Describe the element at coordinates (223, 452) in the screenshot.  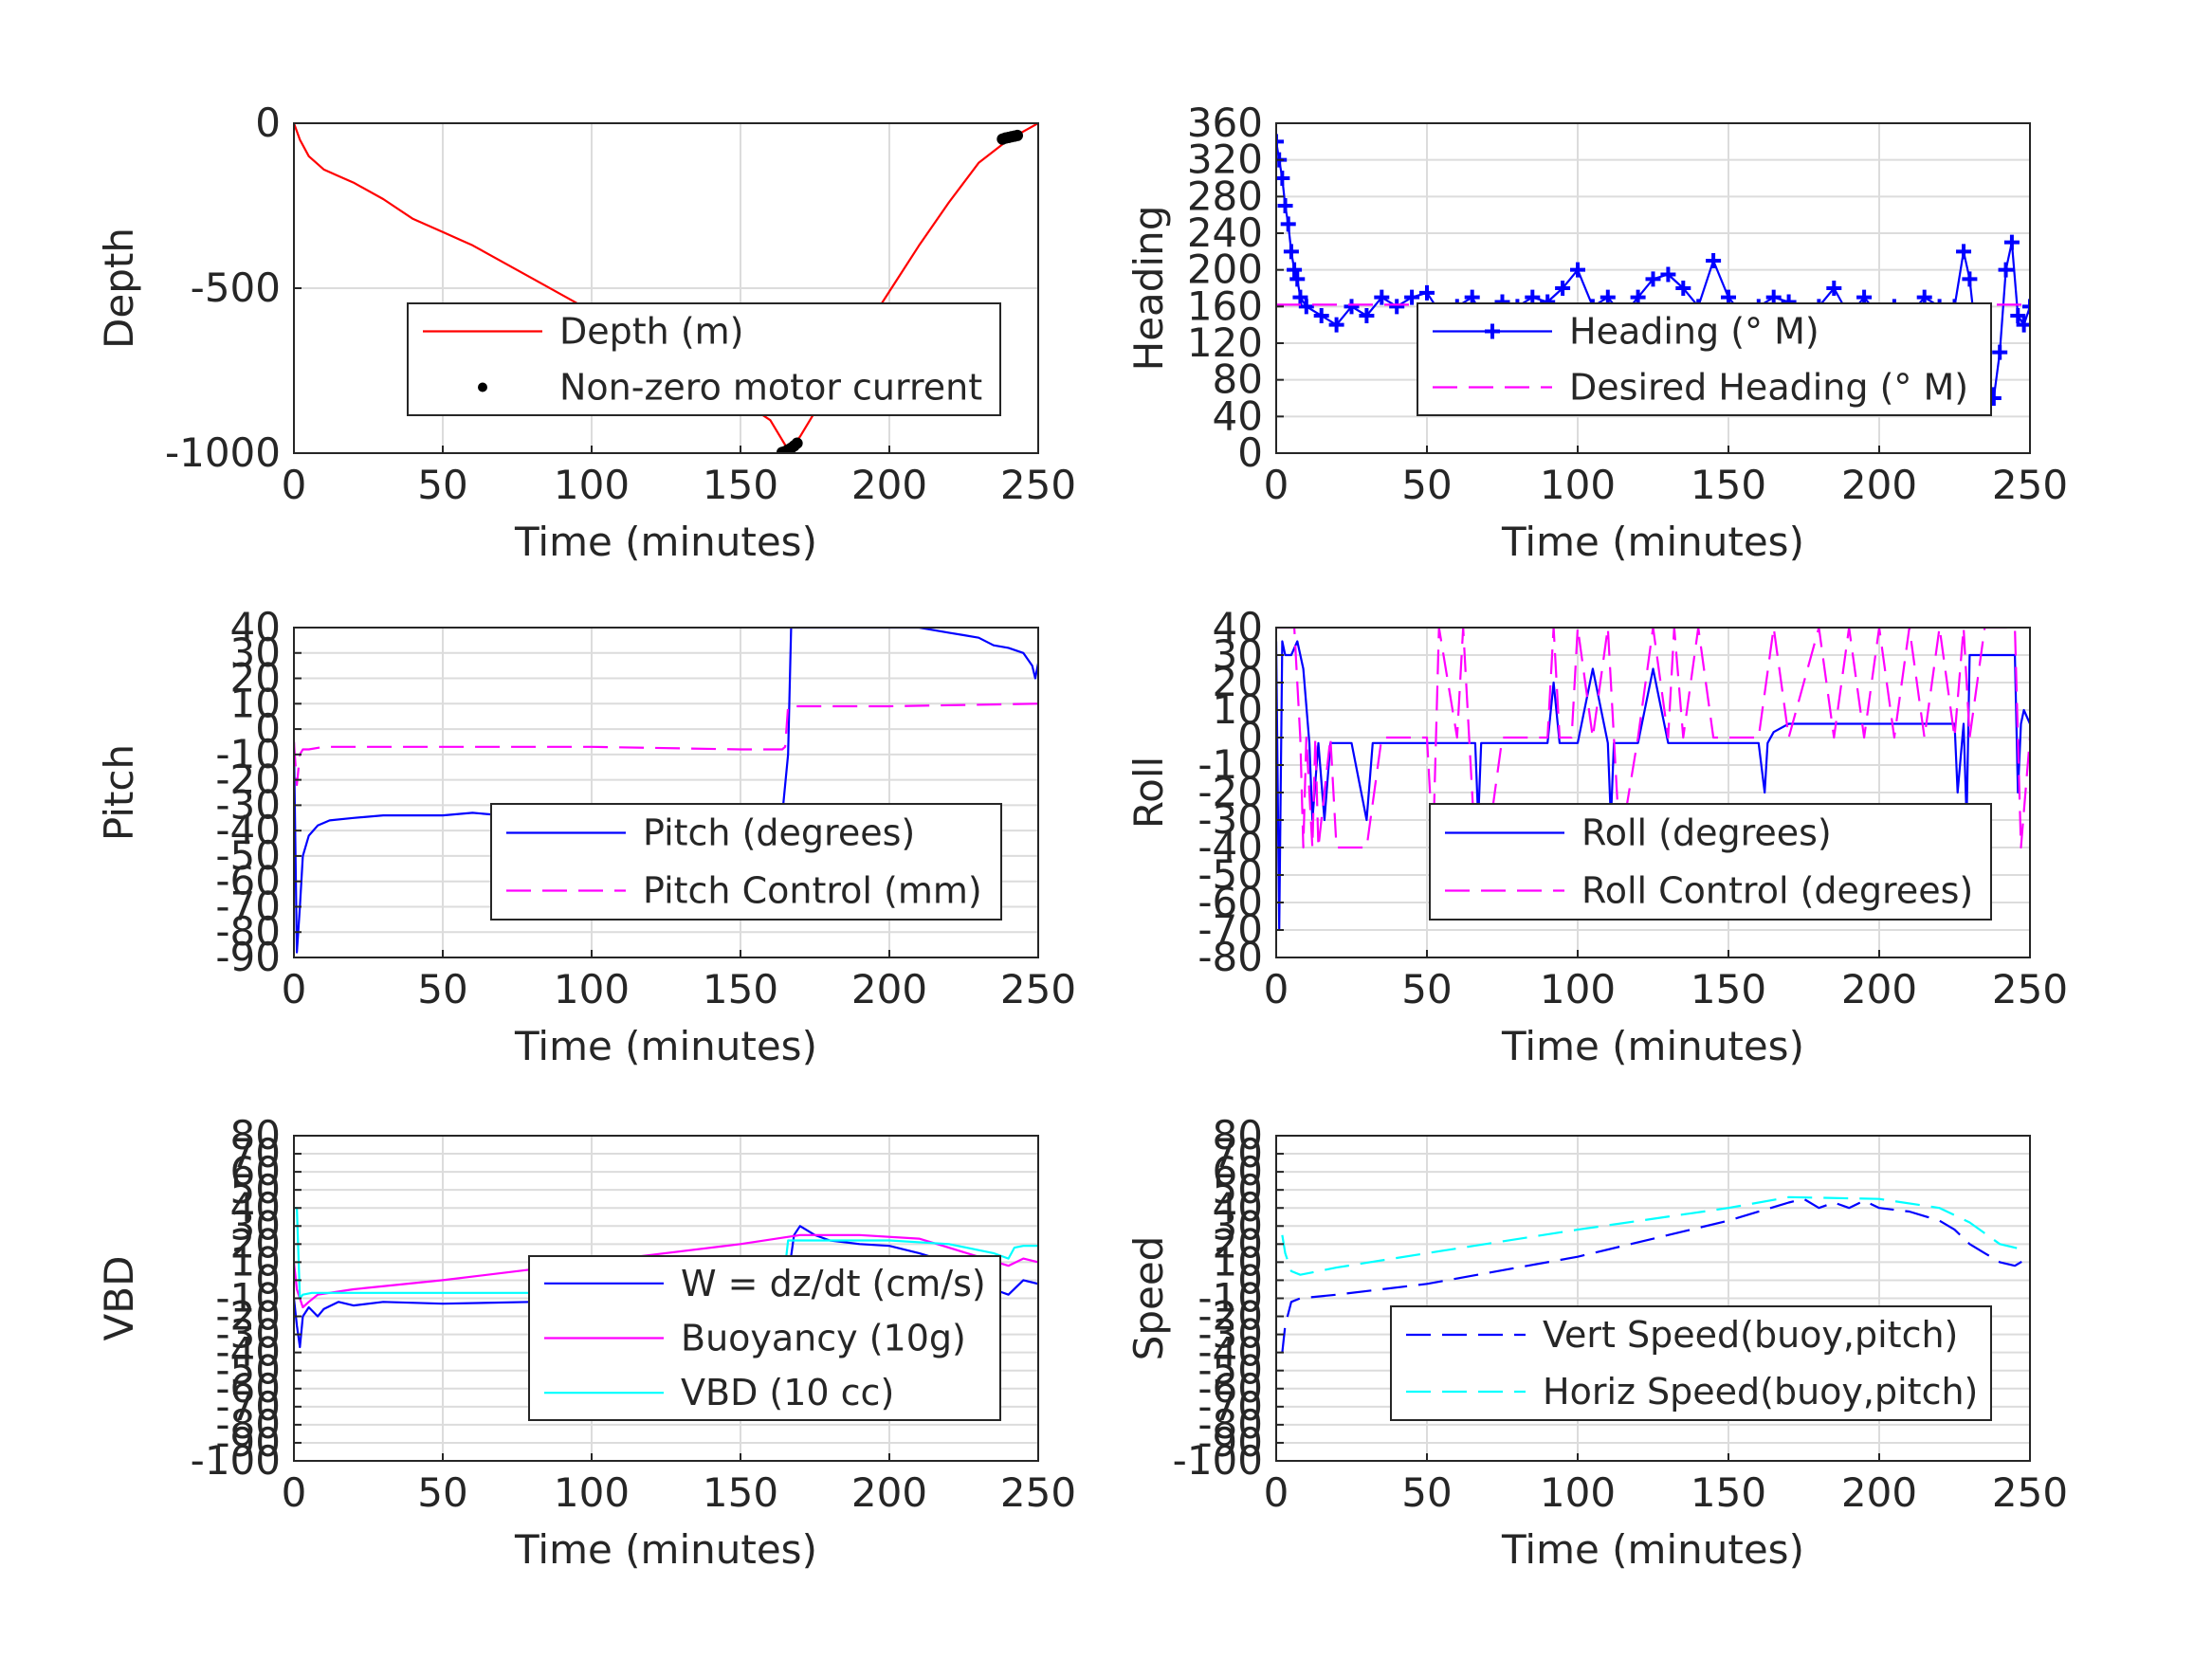
I see `depth-y-tick-label: -1000` at that location.